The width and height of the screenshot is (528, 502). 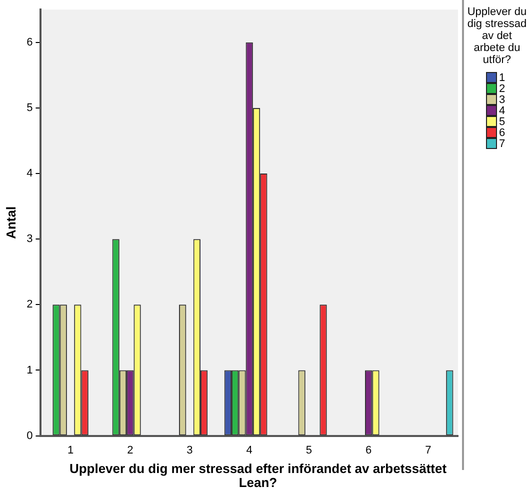 I want to click on y-tick-label: 4, so click(x=29, y=174).